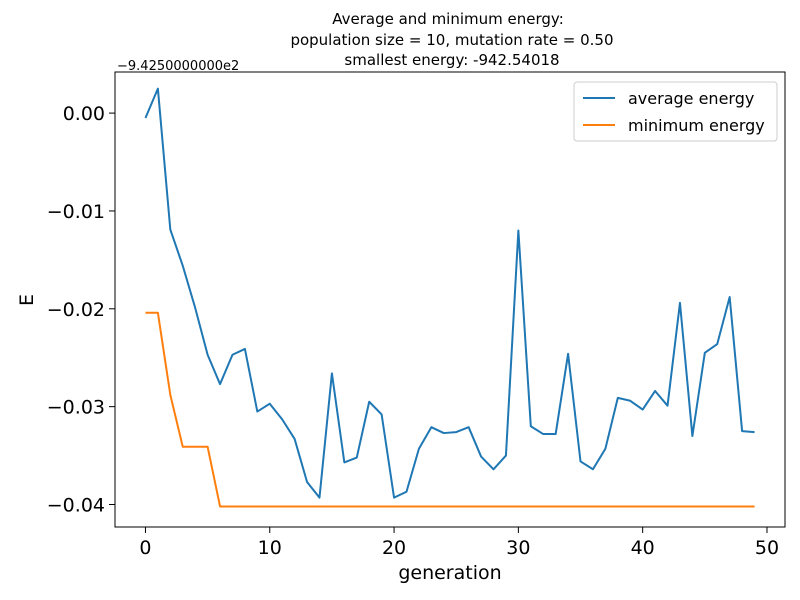 The height and width of the screenshot is (600, 800). What do you see at coordinates (145, 548) in the screenshot?
I see `x-tick-label: 0` at bounding box center [145, 548].